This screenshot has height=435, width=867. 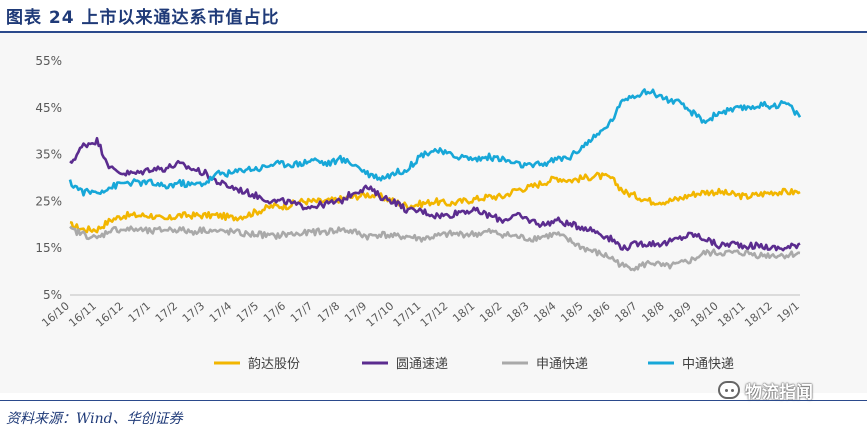 I want to click on x-tick-label: 17/1, so click(x=139, y=312).